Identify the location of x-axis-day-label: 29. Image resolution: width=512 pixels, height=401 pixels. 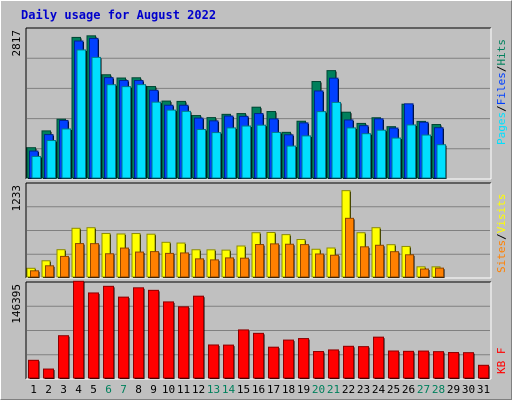
(453, 389).